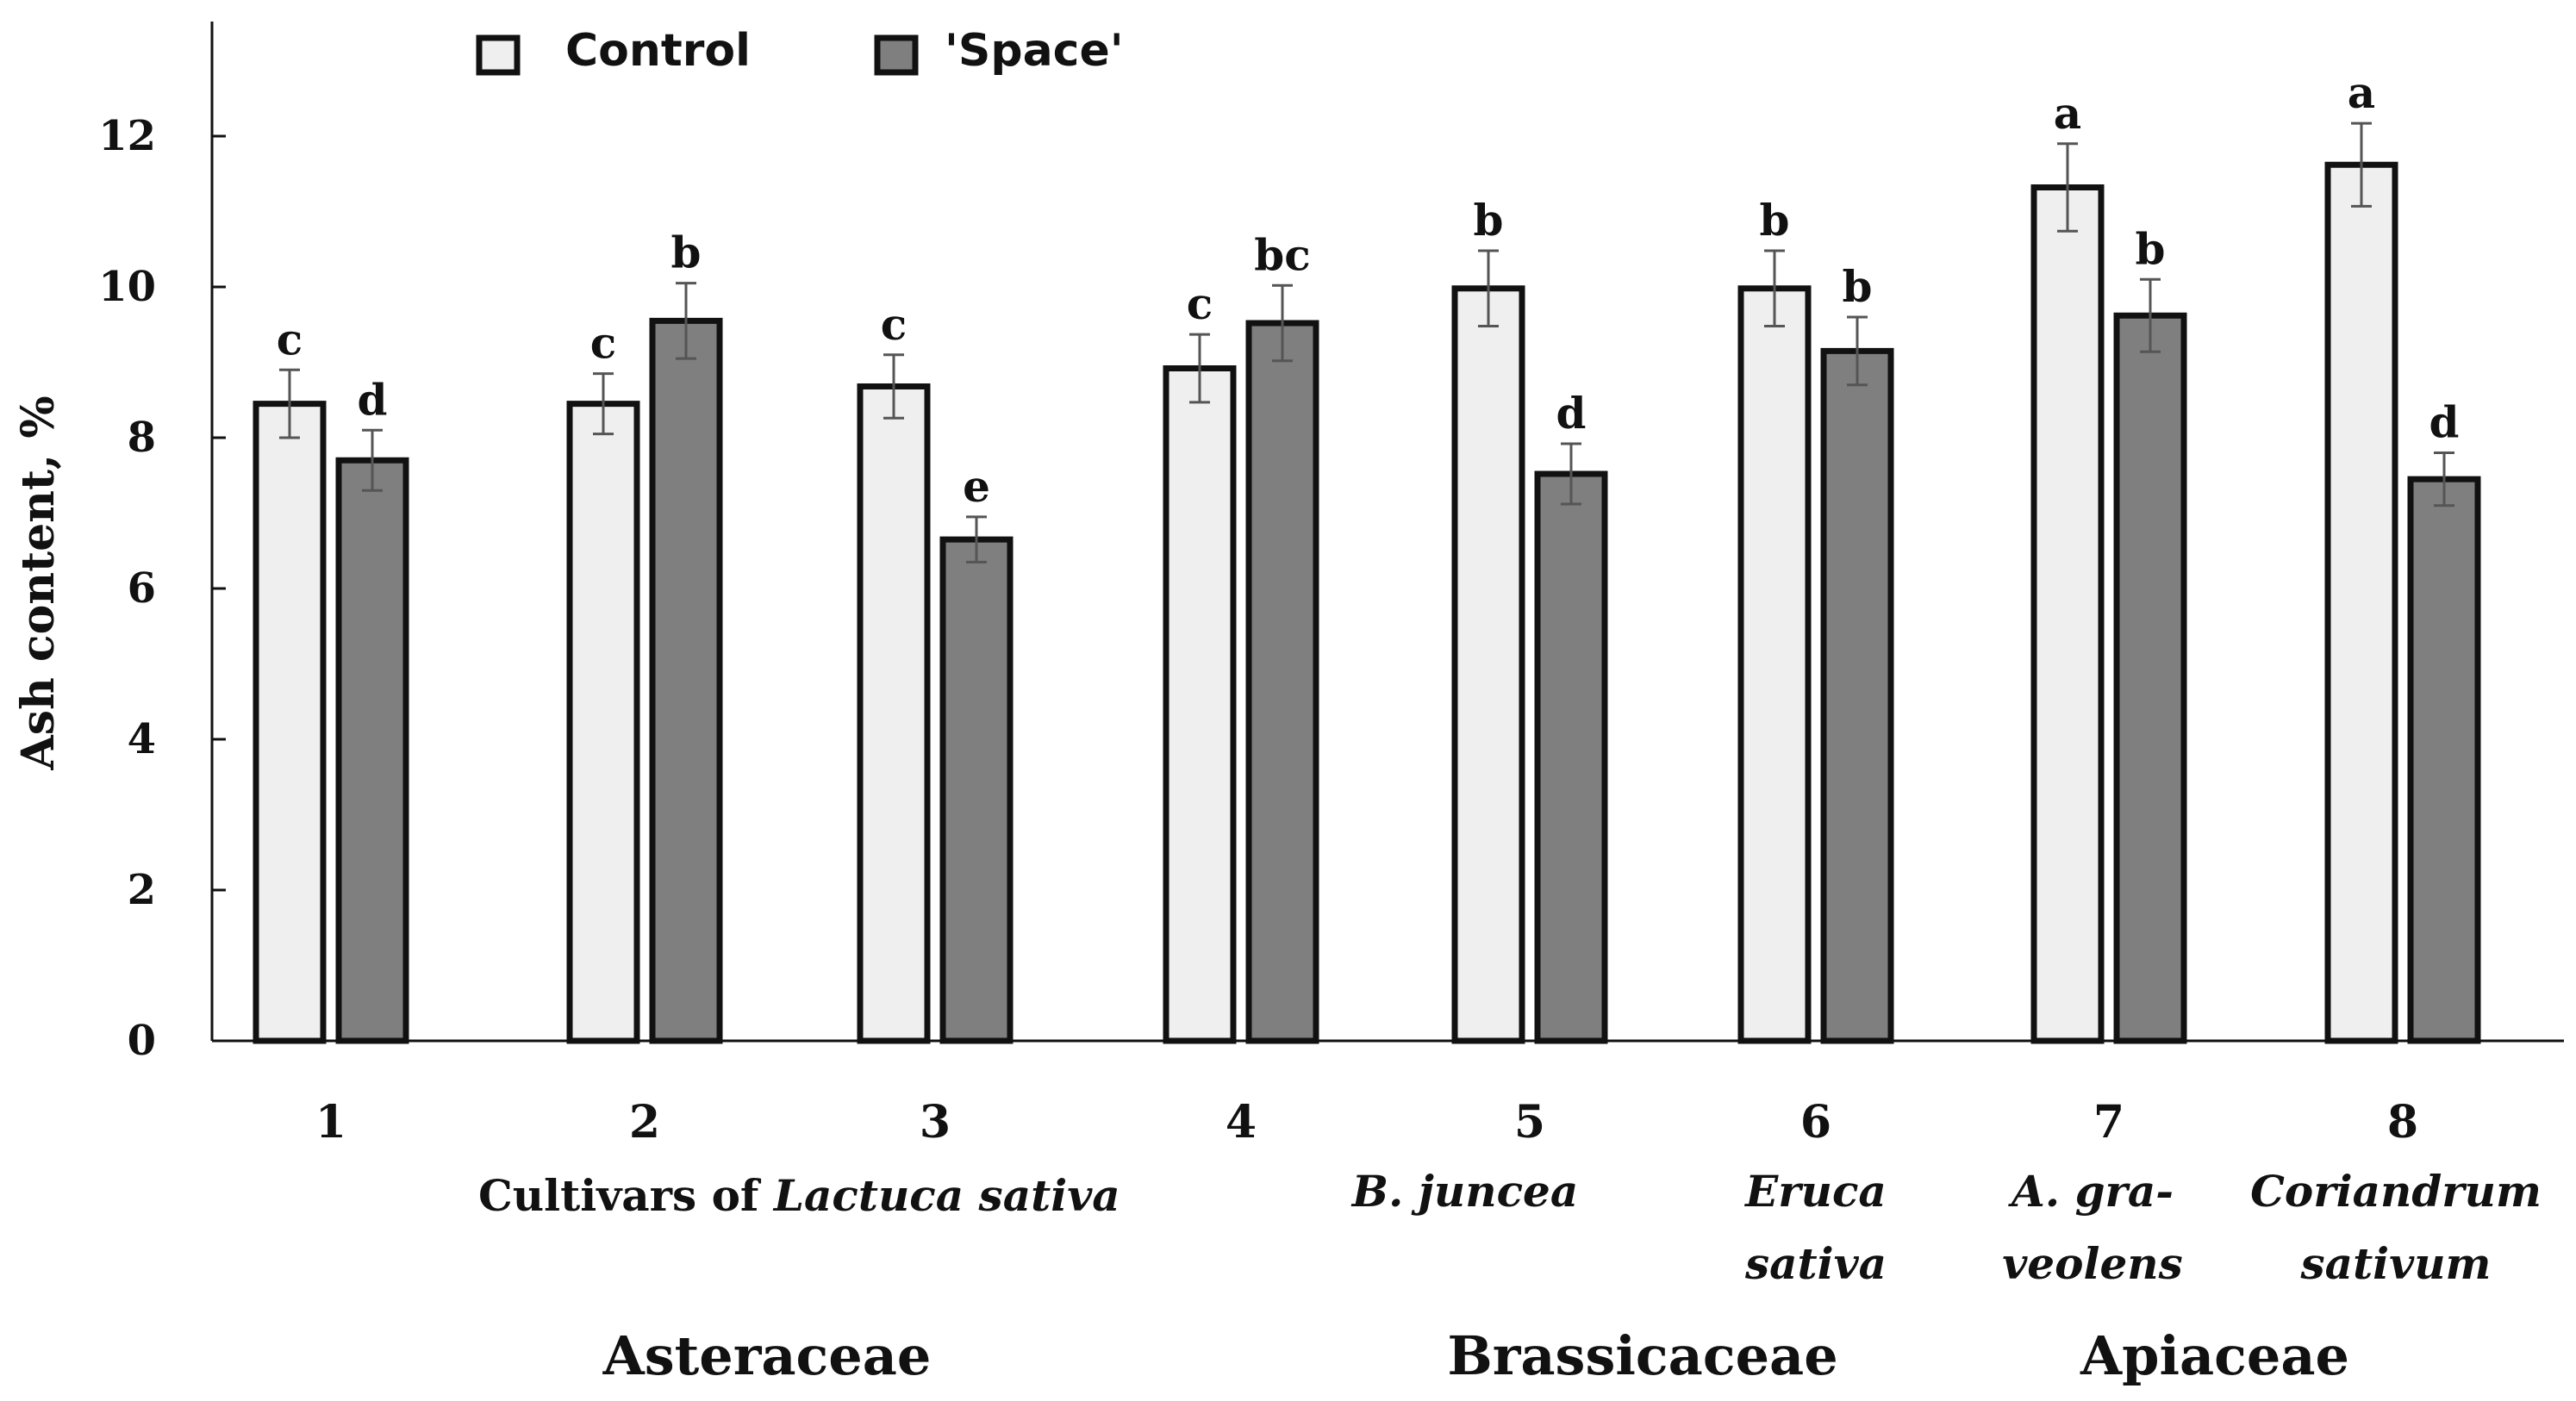 This screenshot has height=1401, width=2576. What do you see at coordinates (2214, 1356) in the screenshot?
I see `family-label-apiaceae: Apiaceae` at bounding box center [2214, 1356].